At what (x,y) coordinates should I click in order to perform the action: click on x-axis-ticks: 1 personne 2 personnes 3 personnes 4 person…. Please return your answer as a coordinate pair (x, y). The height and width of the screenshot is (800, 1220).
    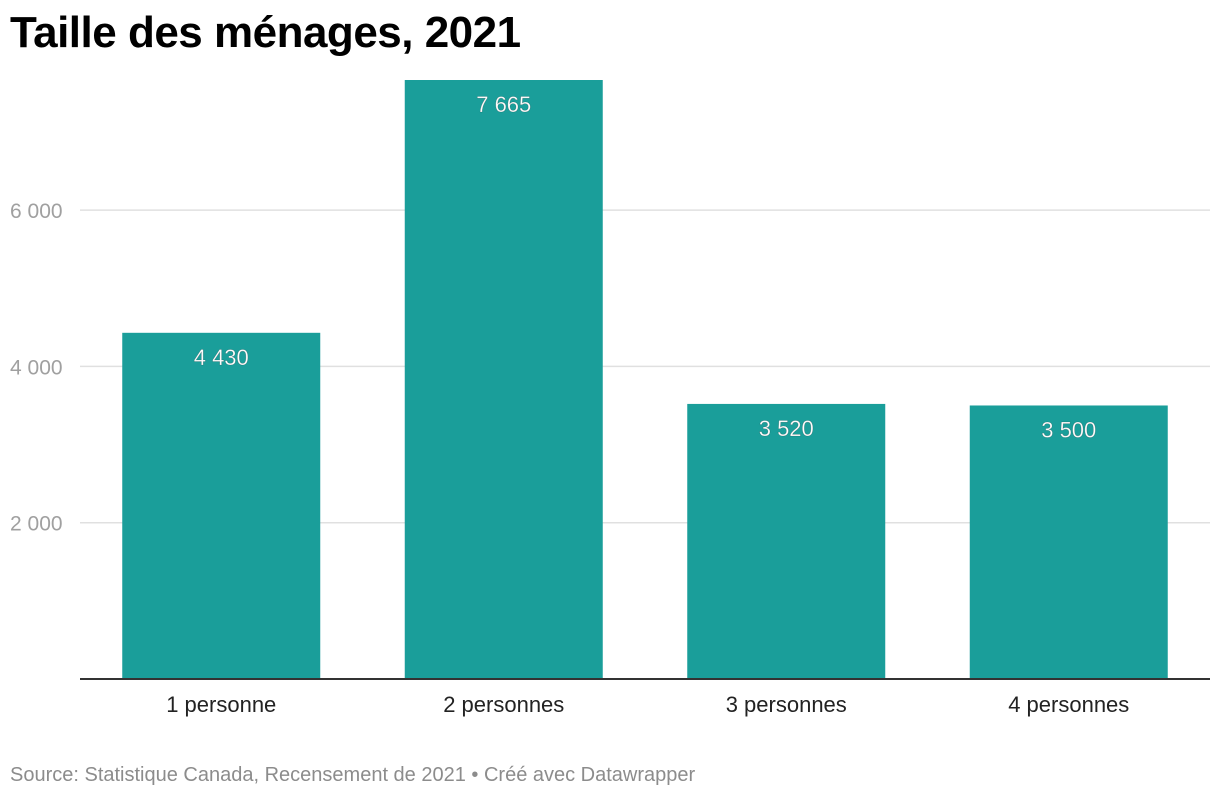
    Looking at the image, I should click on (647, 704).